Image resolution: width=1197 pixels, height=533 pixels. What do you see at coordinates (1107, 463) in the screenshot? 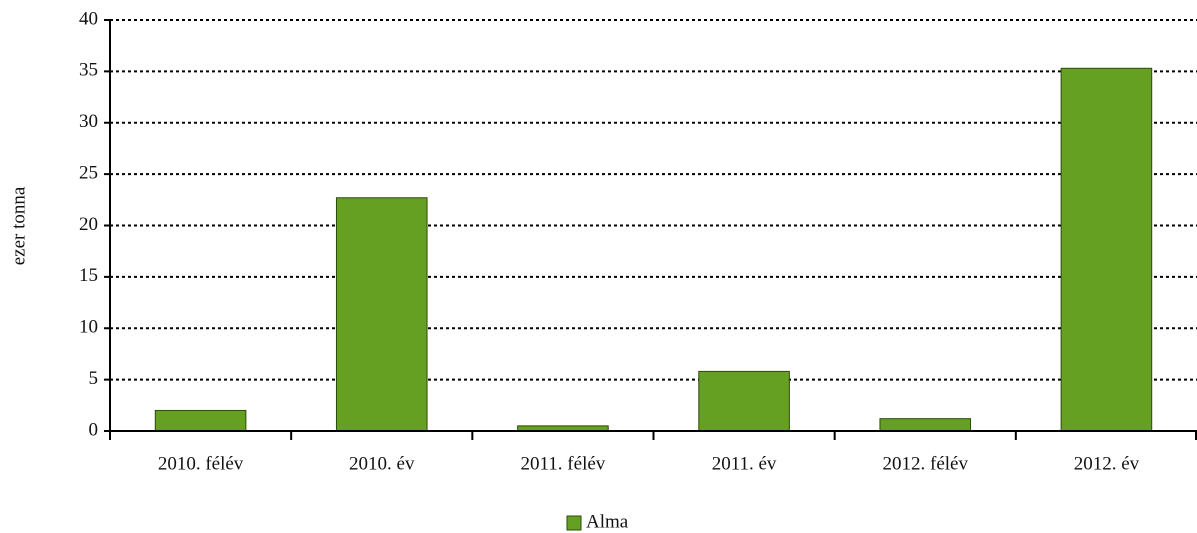
I see `x-tick-label: 2012. év` at bounding box center [1107, 463].